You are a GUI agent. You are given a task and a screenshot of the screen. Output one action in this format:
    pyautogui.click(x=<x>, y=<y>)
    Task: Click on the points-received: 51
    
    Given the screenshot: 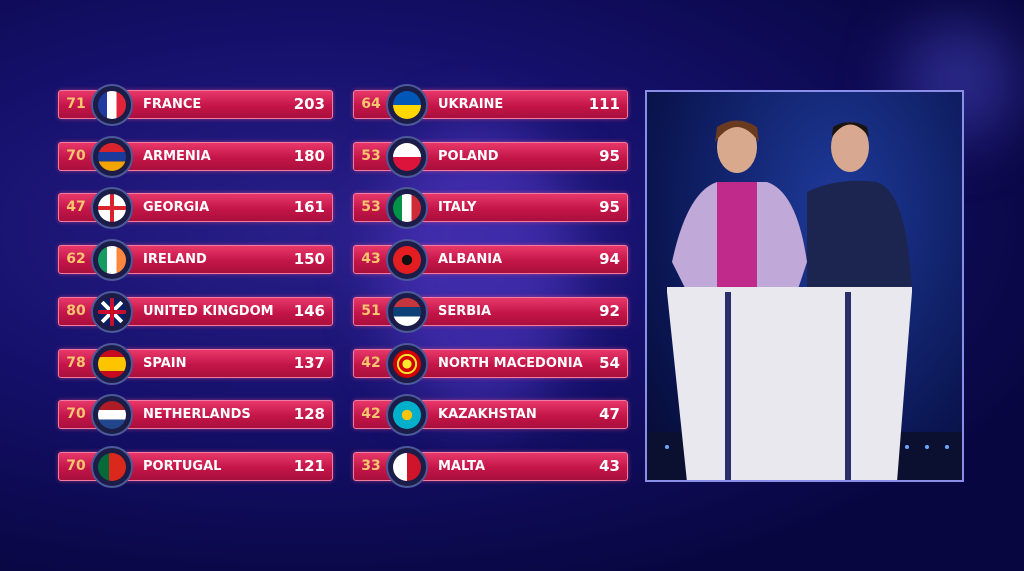 What is the action you would take?
    pyautogui.click(x=371, y=310)
    